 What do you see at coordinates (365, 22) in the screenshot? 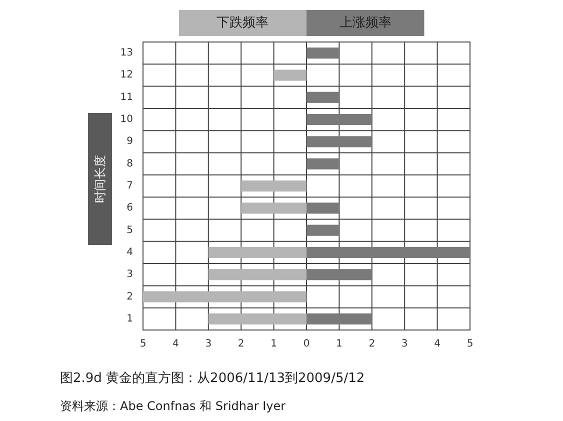
I see `series-label: 上涨频率` at bounding box center [365, 22].